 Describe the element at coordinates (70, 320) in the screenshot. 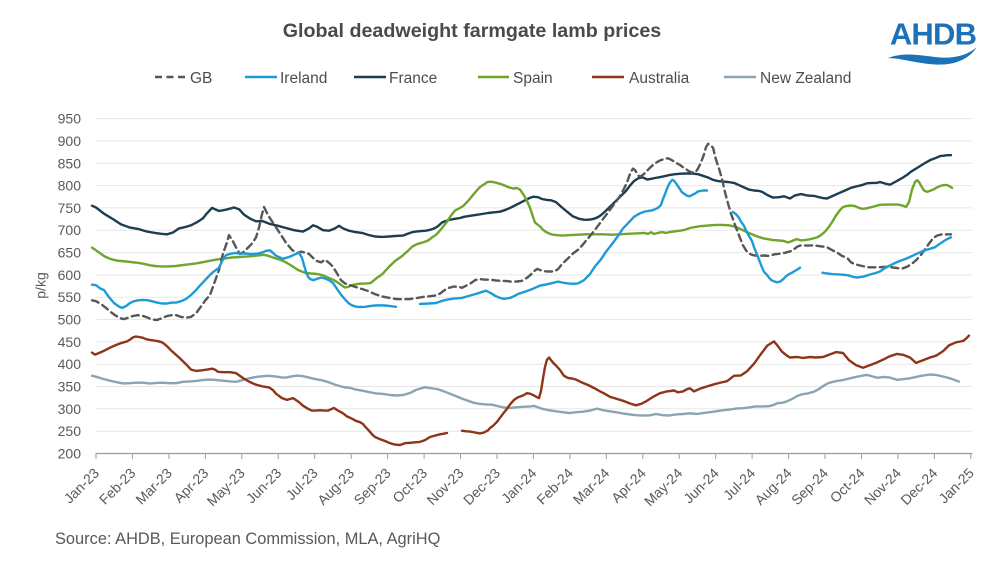

I see `svg-text: 500` at that location.